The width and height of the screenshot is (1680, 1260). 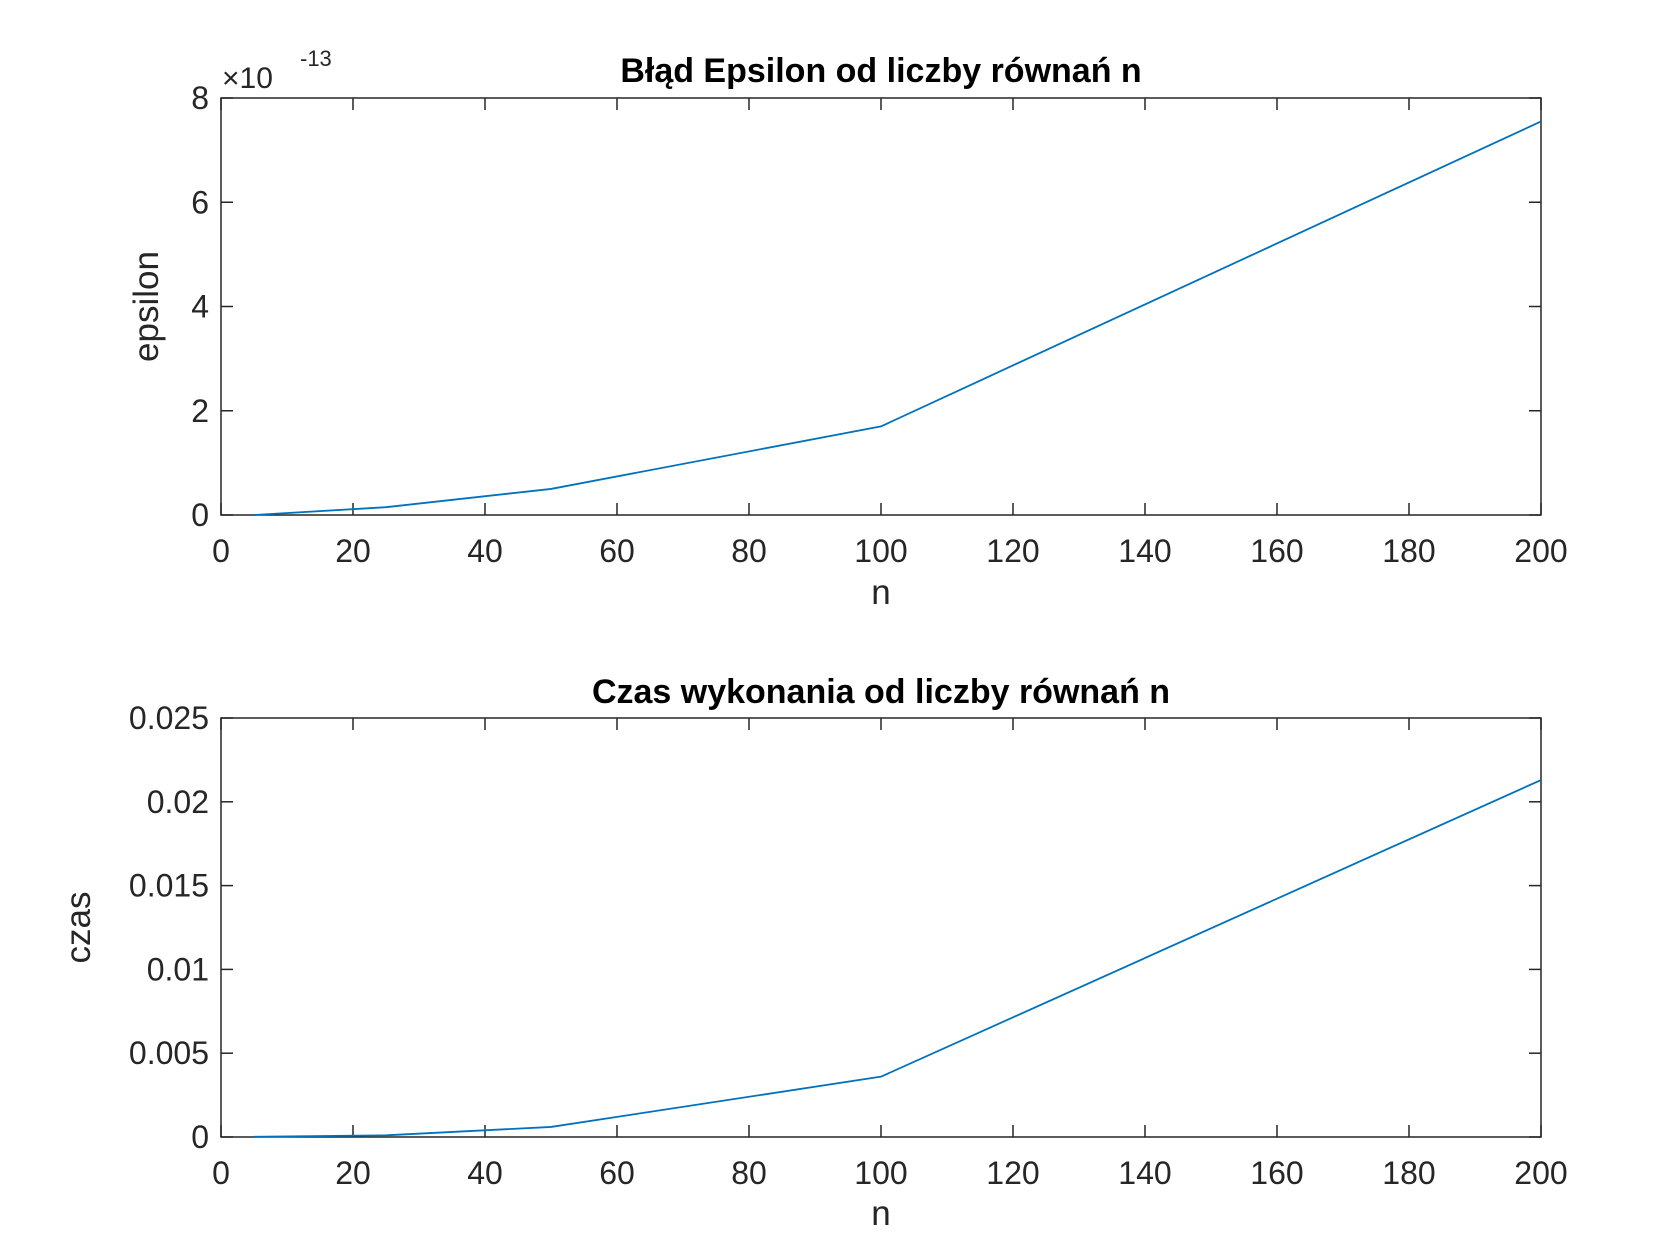 I want to click on epsilon-x-axis-label: n, so click(x=880, y=592).